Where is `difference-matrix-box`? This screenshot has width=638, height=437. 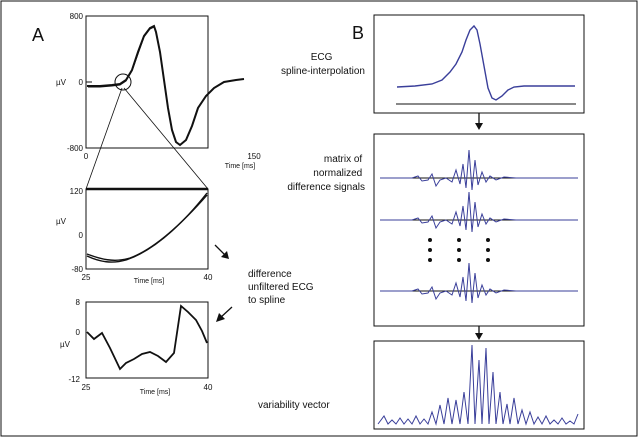 difference-matrix-box is located at coordinates (479, 230).